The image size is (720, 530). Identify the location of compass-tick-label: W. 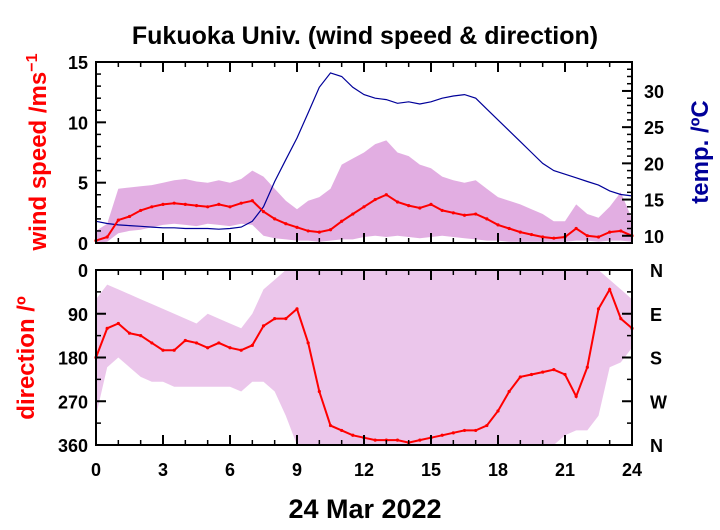
(658, 402).